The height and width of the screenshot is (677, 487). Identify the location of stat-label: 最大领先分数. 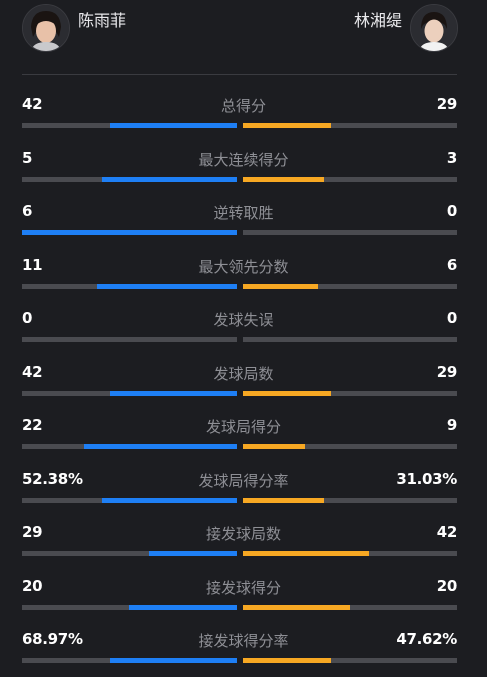
(243, 266).